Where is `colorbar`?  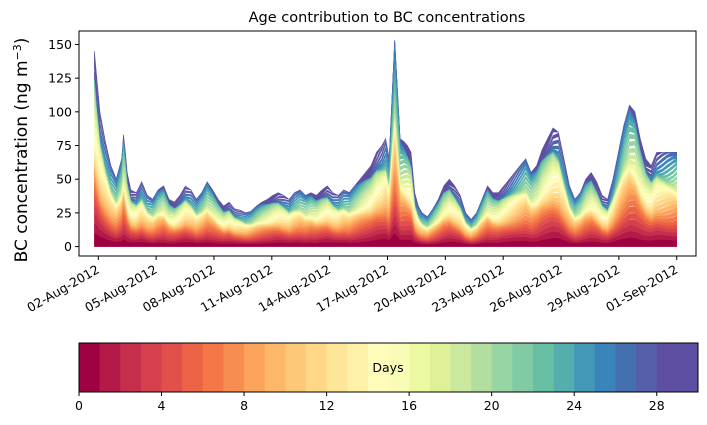
colorbar is located at coordinates (389, 367).